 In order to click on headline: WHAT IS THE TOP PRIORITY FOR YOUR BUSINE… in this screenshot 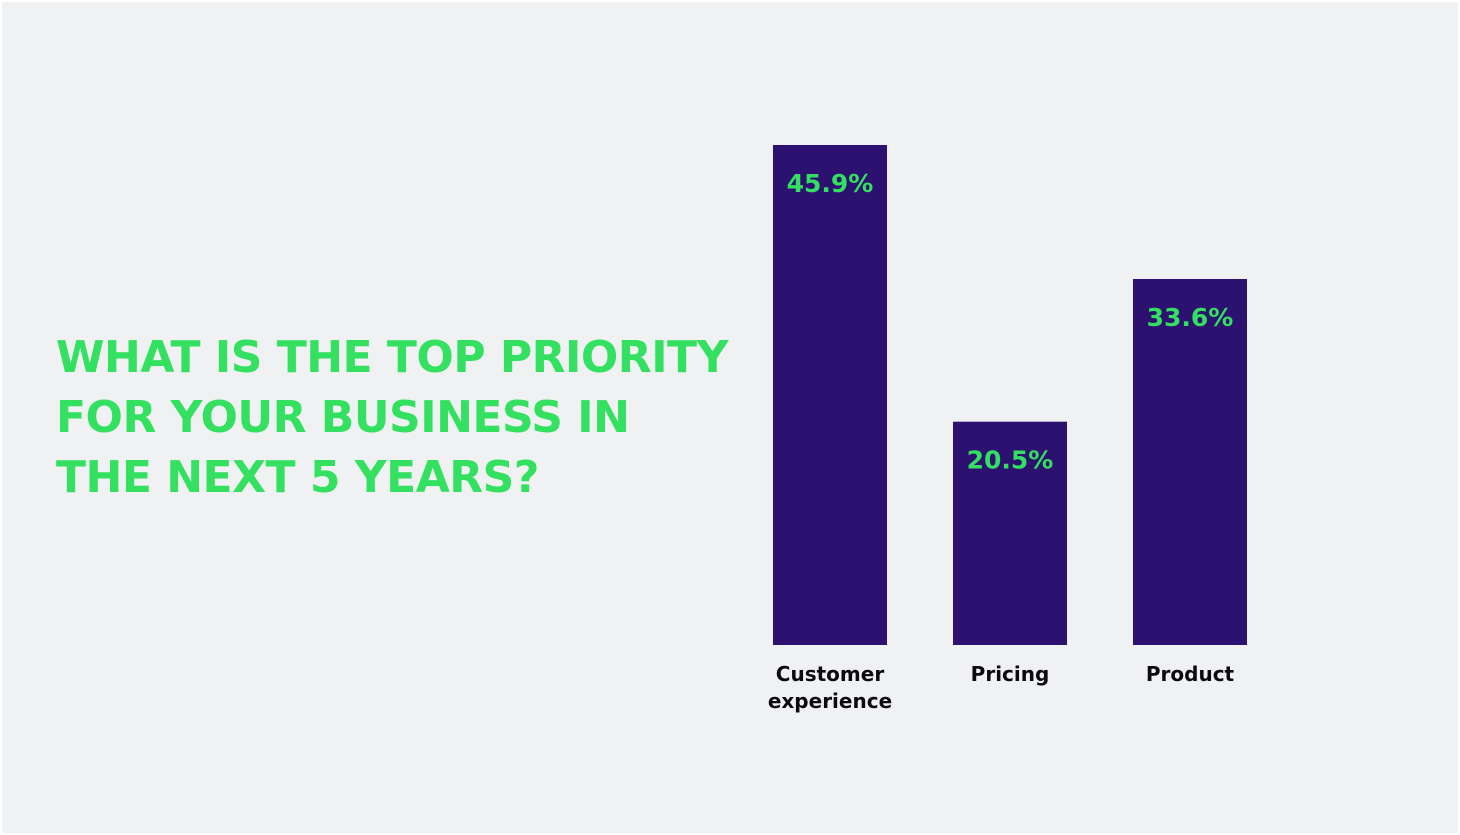, I will do `click(392, 417)`.